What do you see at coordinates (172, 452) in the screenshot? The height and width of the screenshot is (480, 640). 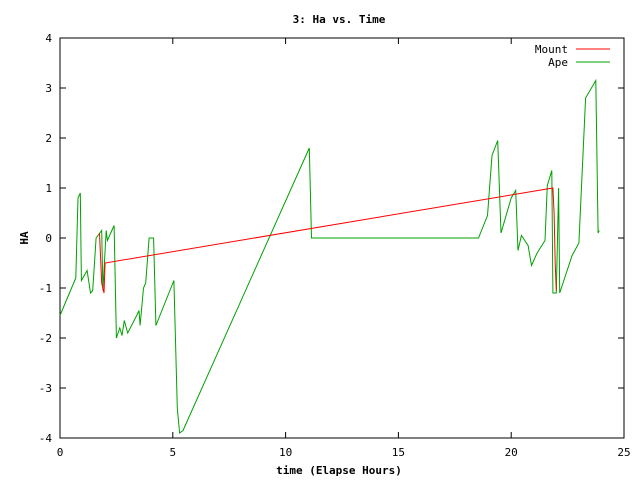 I see `x-tick-label: 5` at bounding box center [172, 452].